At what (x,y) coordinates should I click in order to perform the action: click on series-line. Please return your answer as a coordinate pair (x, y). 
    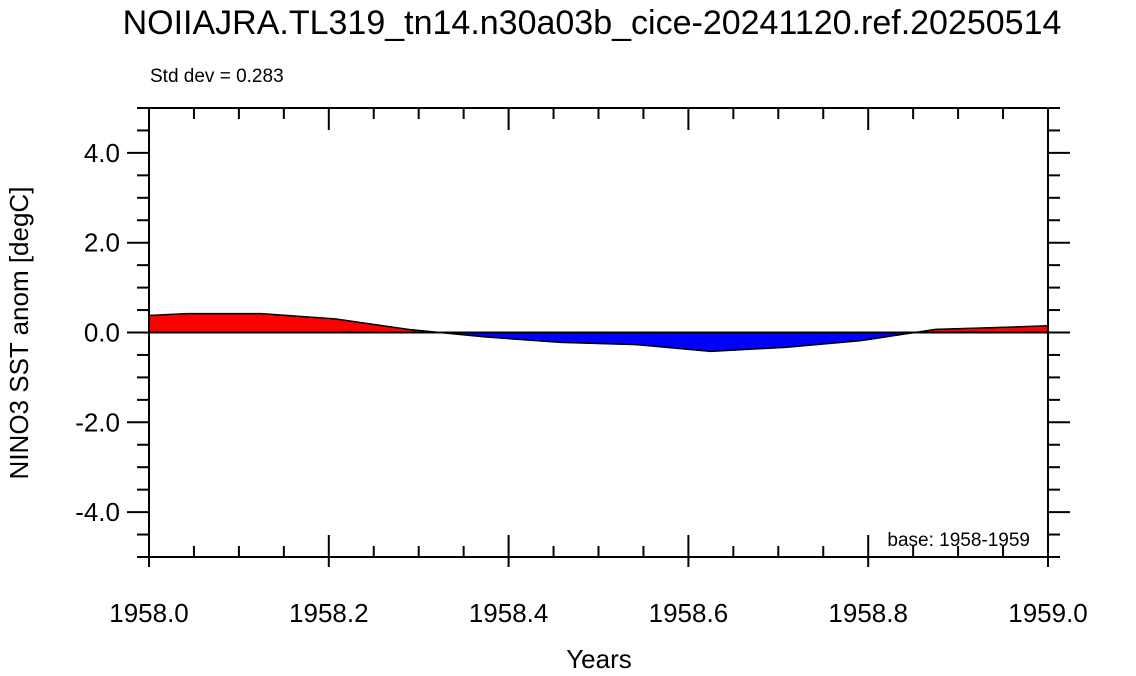
    Looking at the image, I should click on (598, 332).